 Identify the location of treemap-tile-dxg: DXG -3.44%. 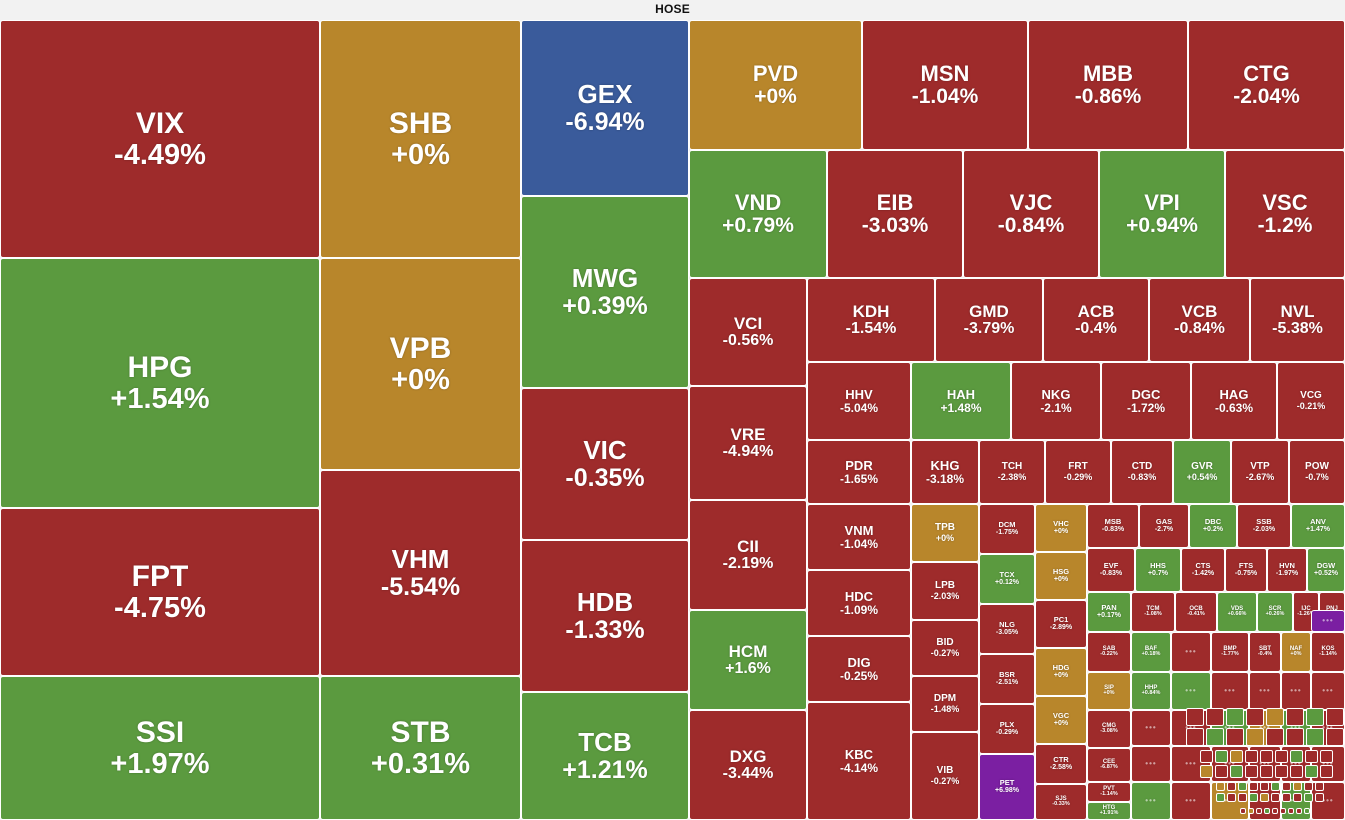
(748, 765).